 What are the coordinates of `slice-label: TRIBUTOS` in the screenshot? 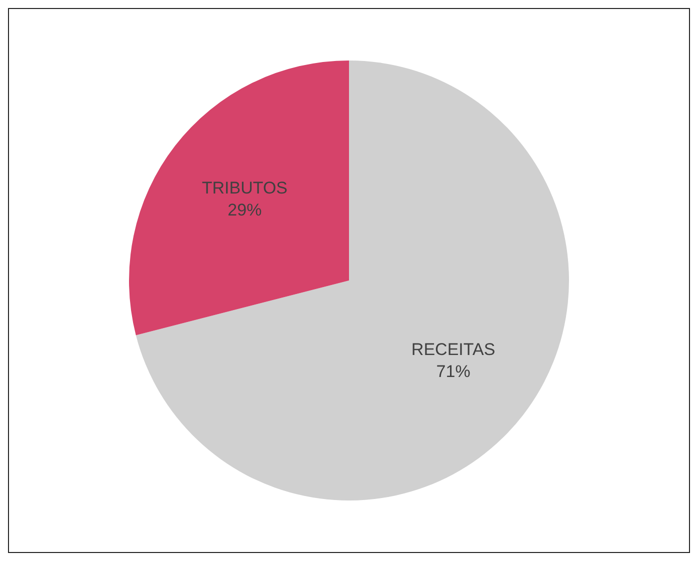 It's located at (245, 188).